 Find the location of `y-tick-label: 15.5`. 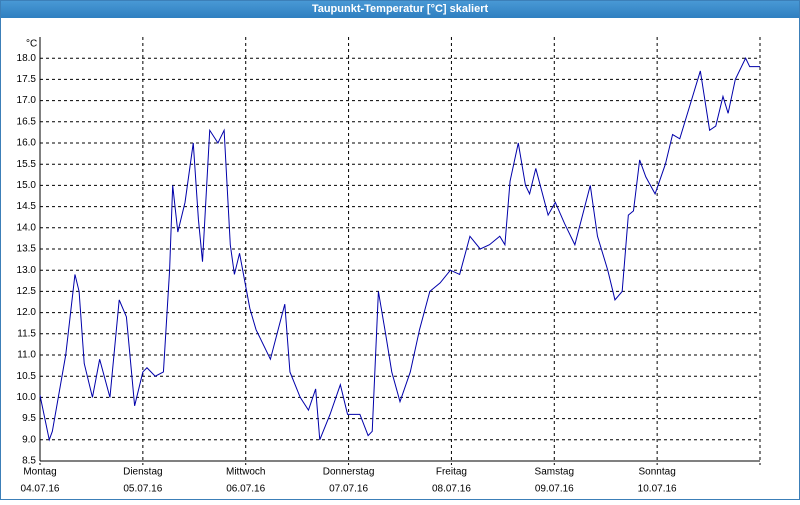

y-tick-label: 15.5 is located at coordinates (27, 164).